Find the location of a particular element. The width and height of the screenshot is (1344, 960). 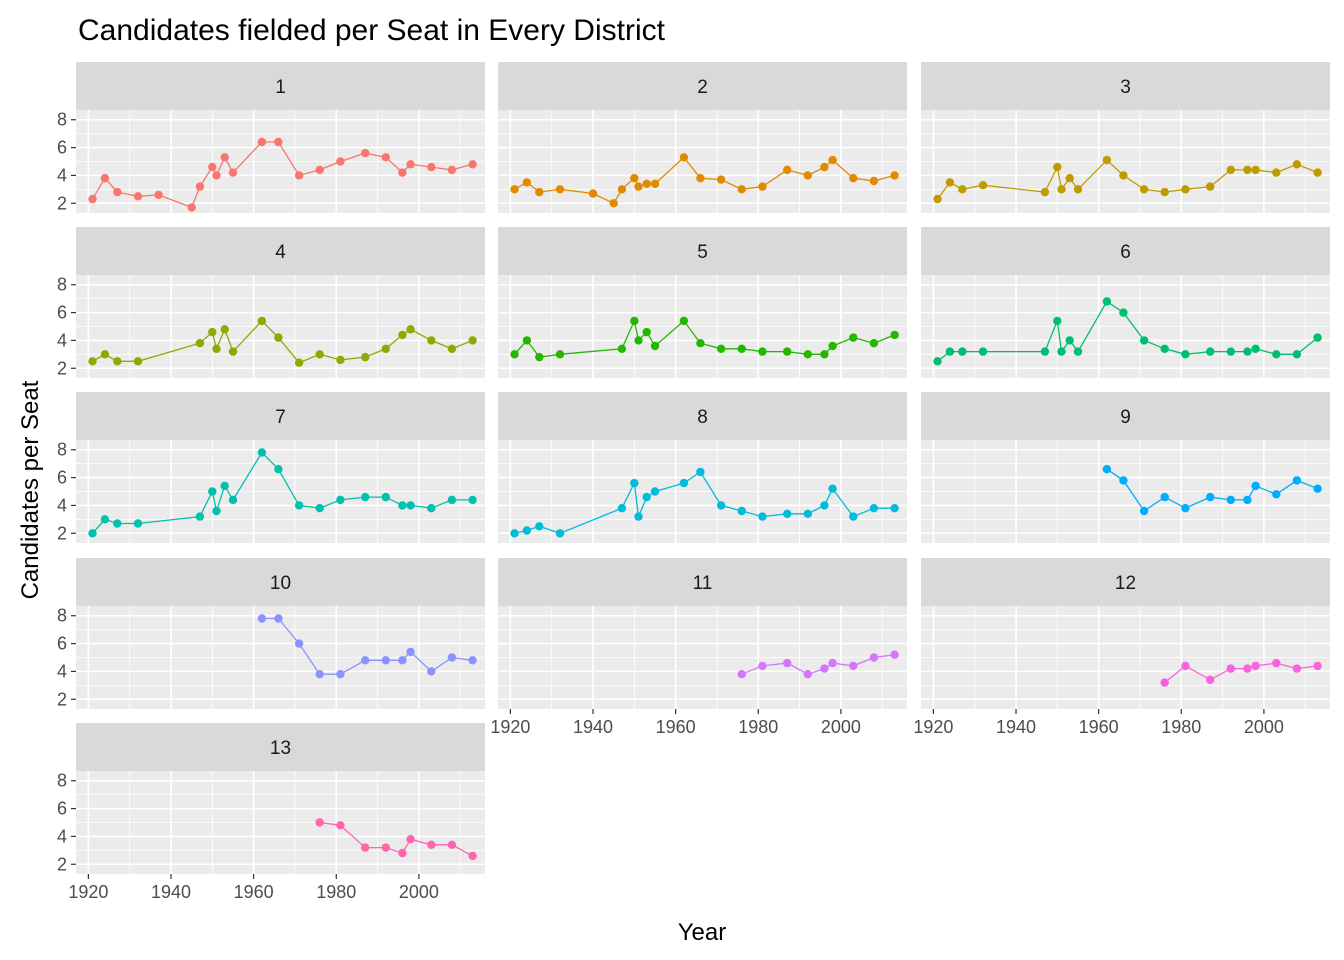

facet-strip-label: 5 is located at coordinates (702, 252).